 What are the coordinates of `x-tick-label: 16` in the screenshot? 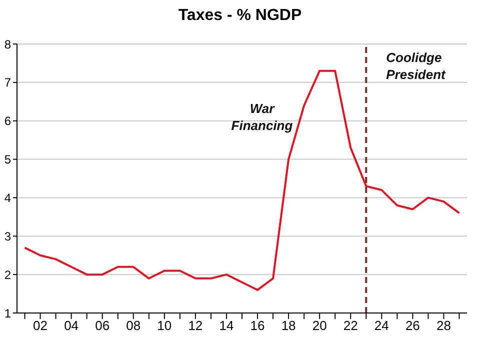 It's located at (257, 326).